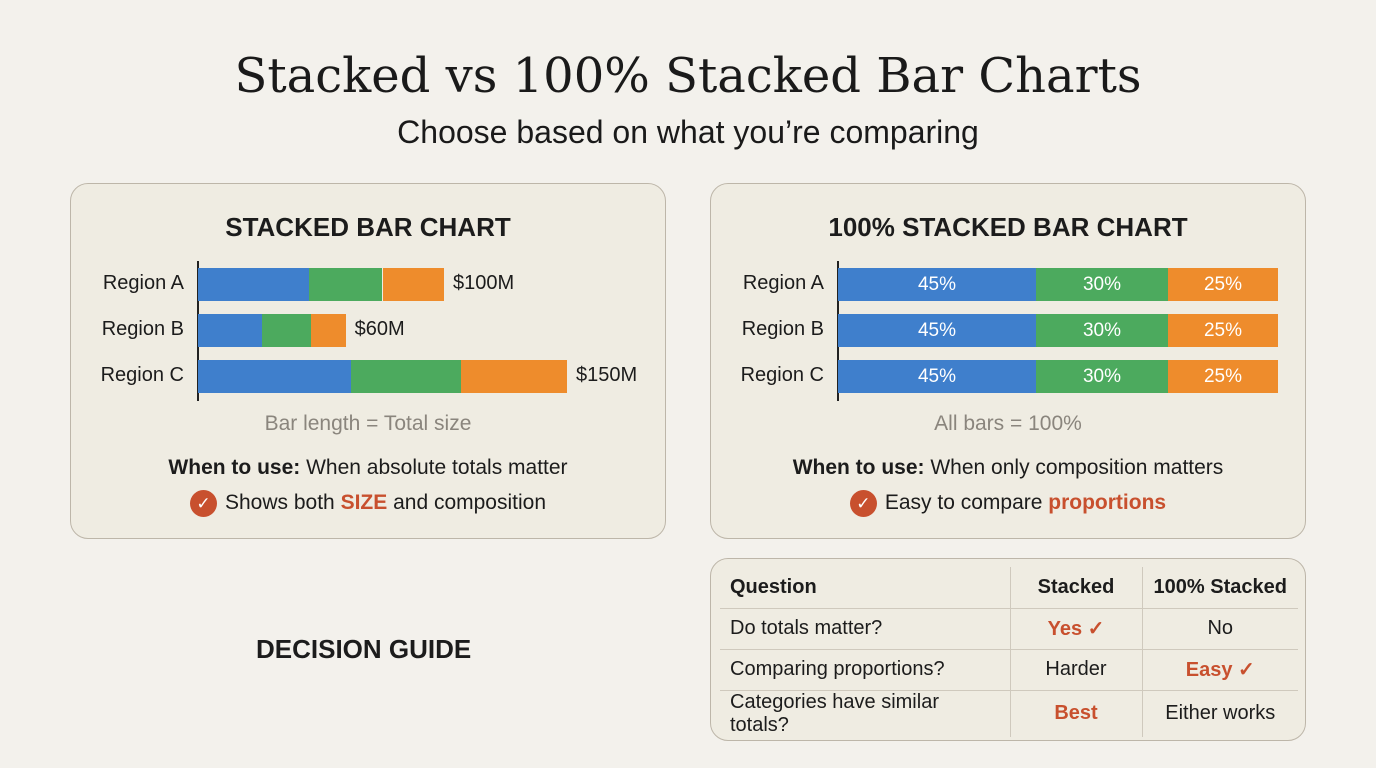  What do you see at coordinates (865, 629) in the screenshot?
I see `cell: Do totals matter?` at bounding box center [865, 629].